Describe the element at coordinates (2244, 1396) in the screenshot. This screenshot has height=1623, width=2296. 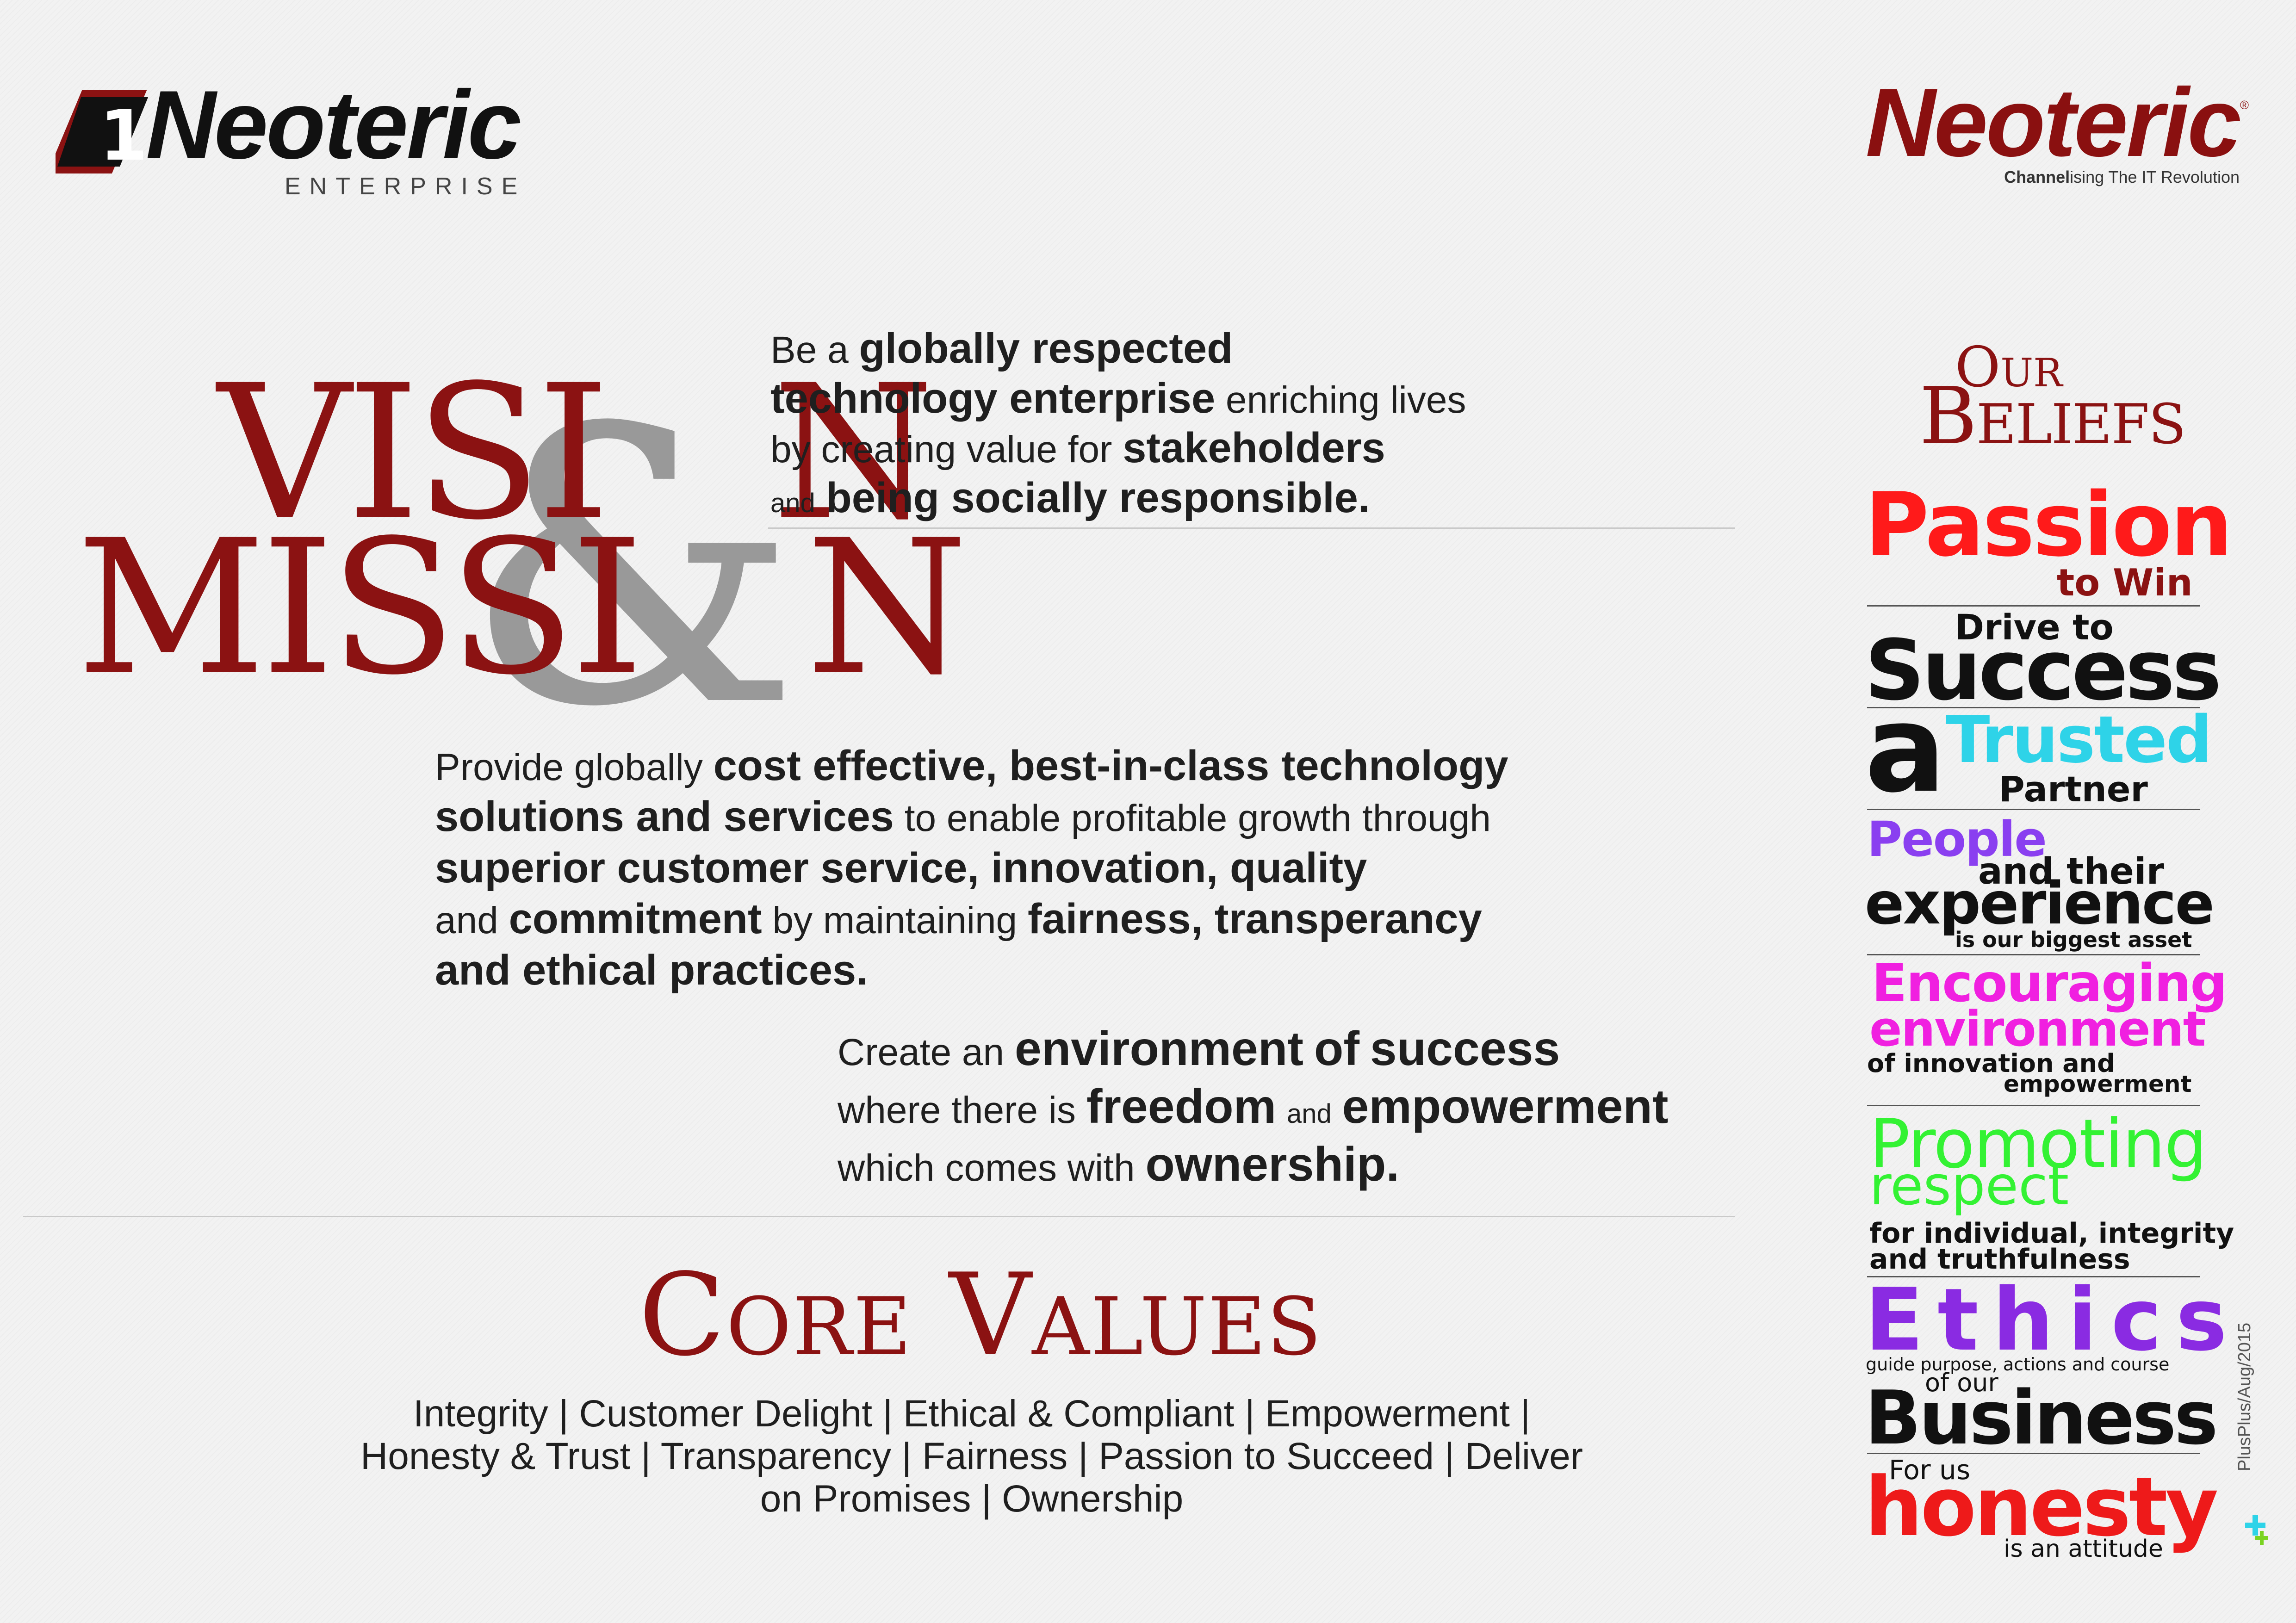
I see `design-credit: PlusPlus/Aug/2015` at that location.